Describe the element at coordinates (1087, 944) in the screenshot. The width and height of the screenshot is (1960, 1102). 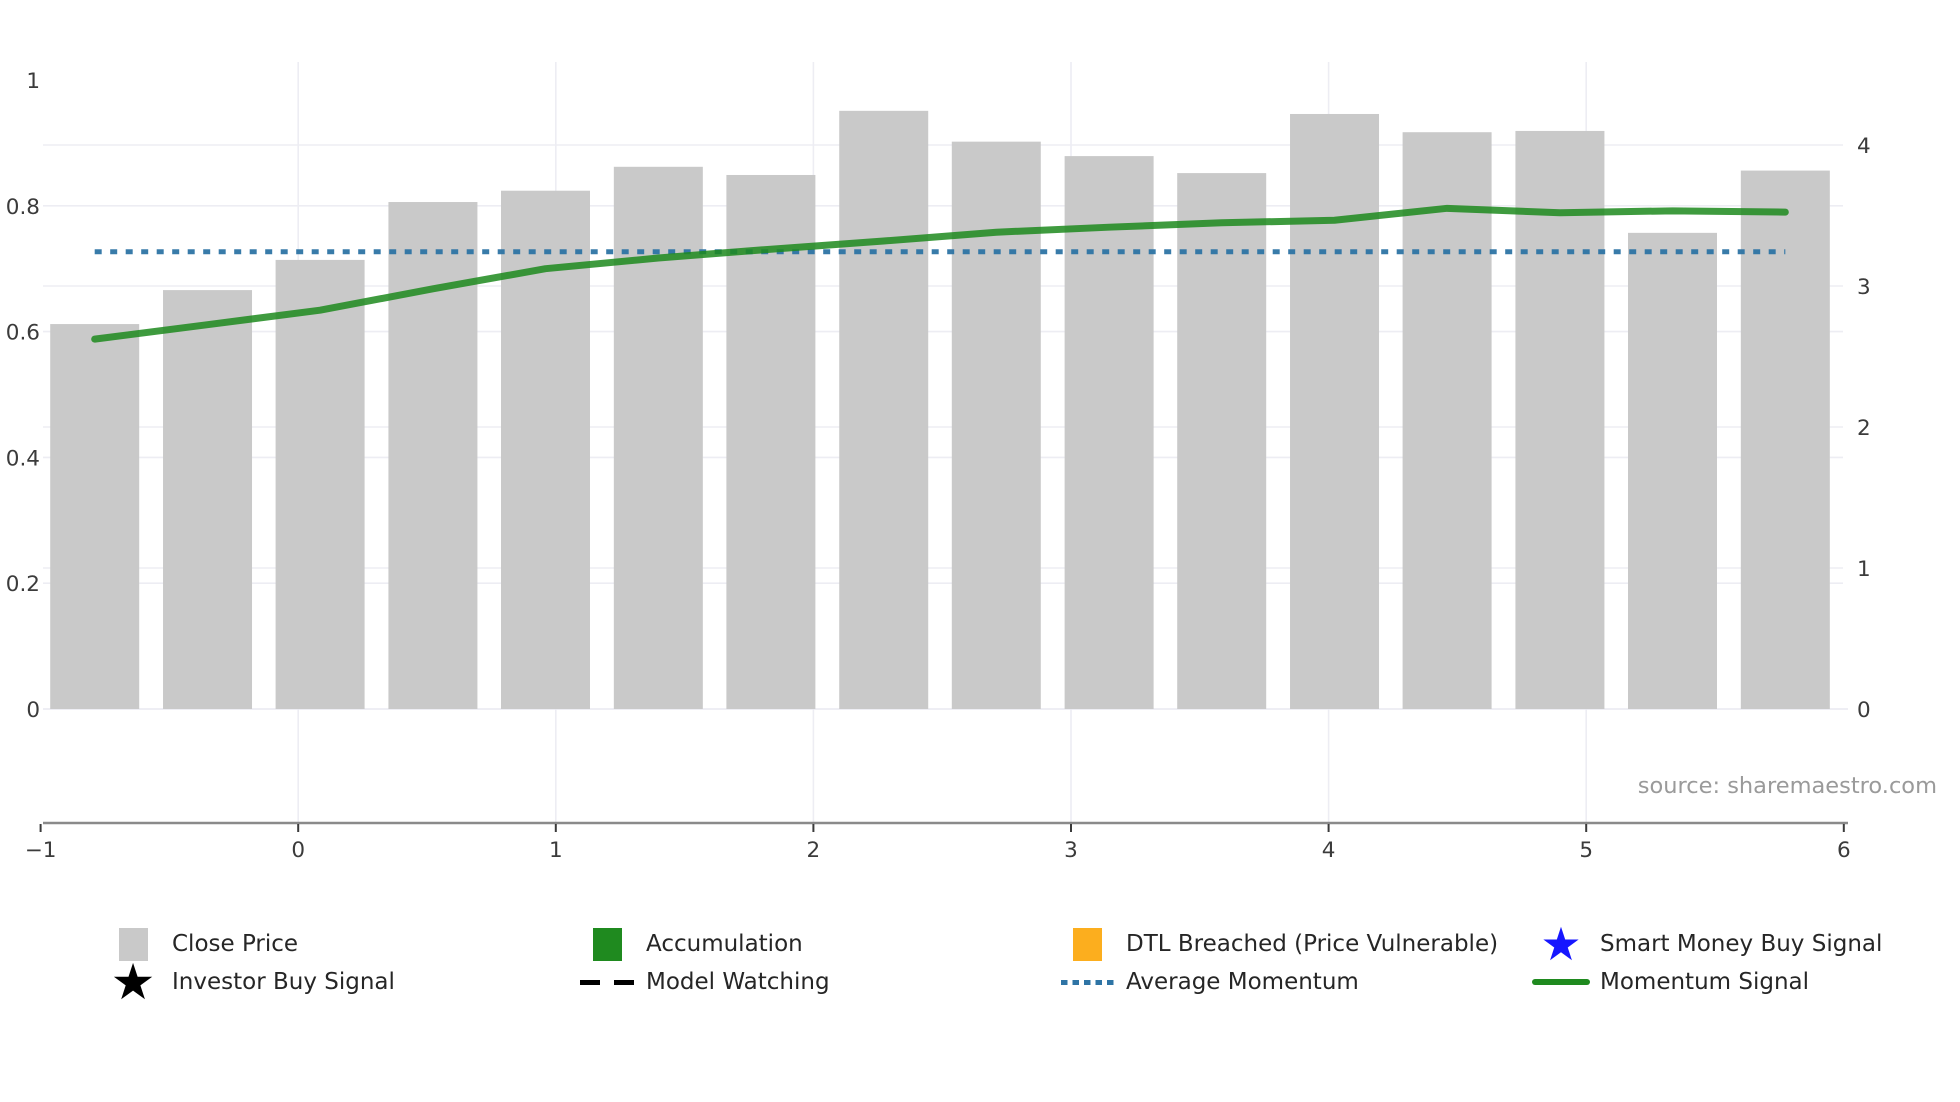
I see `dtl-breached-swatch-icon` at that location.